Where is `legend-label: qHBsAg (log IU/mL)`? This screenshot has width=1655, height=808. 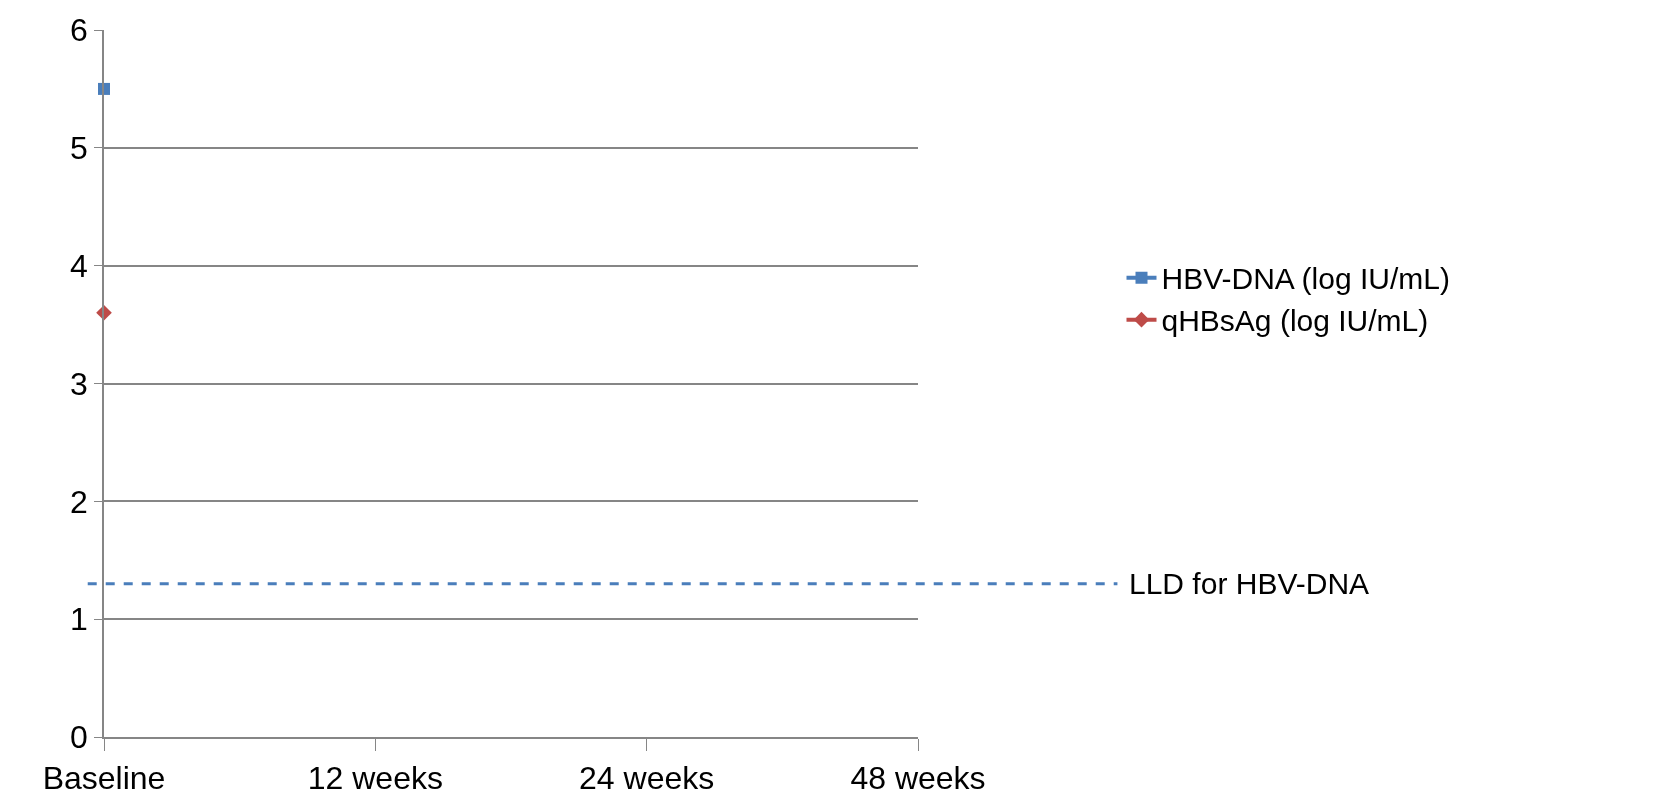 legend-label: qHBsAg (log IU/mL) is located at coordinates (1295, 321).